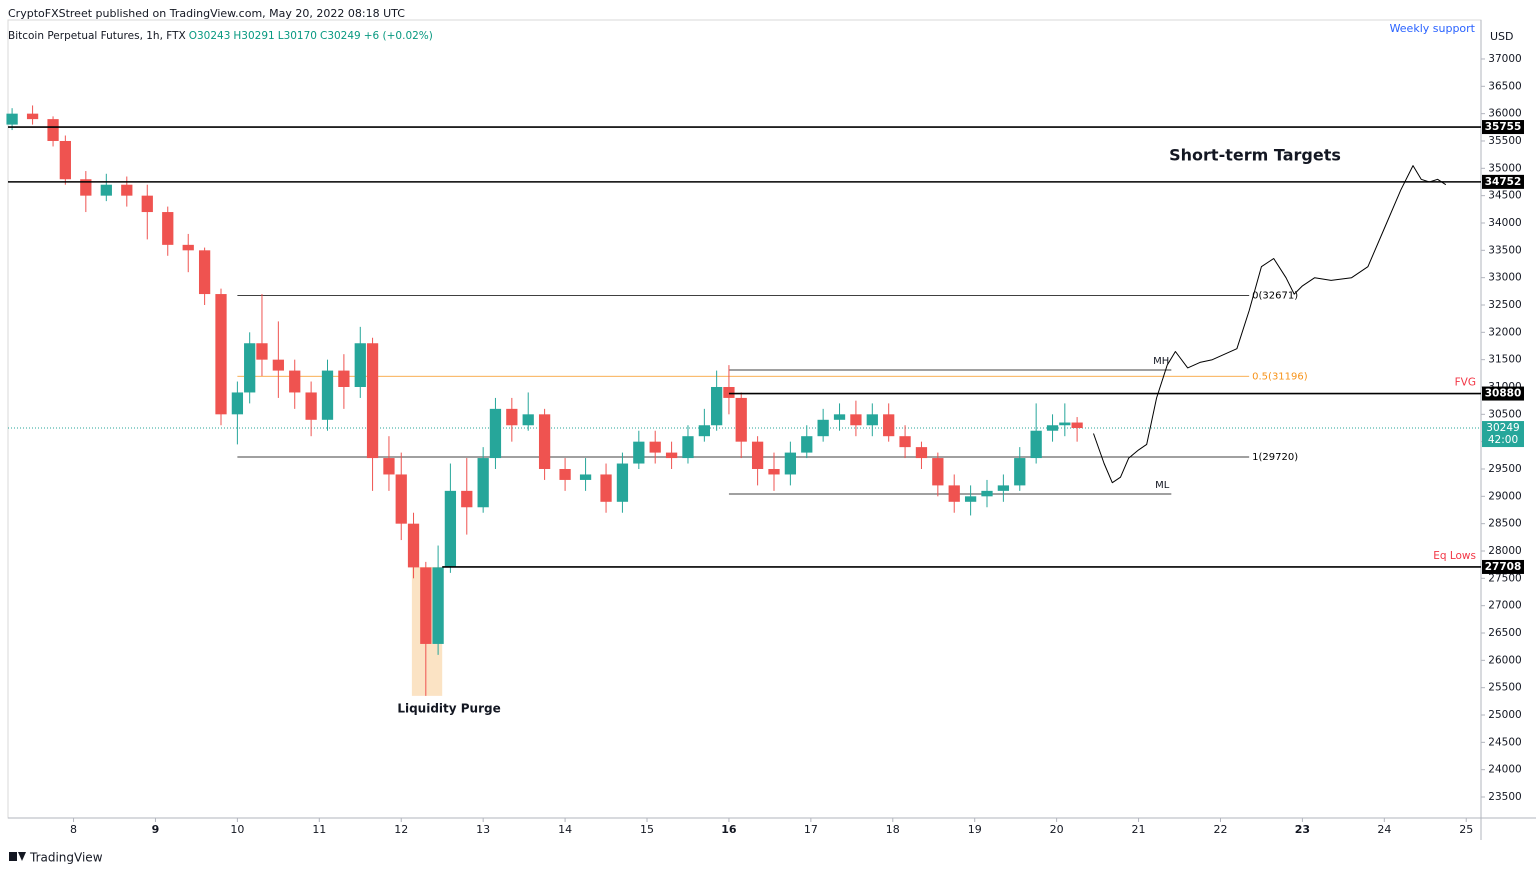  What do you see at coordinates (1161, 361) in the screenshot?
I see `range-label: MH` at bounding box center [1161, 361].